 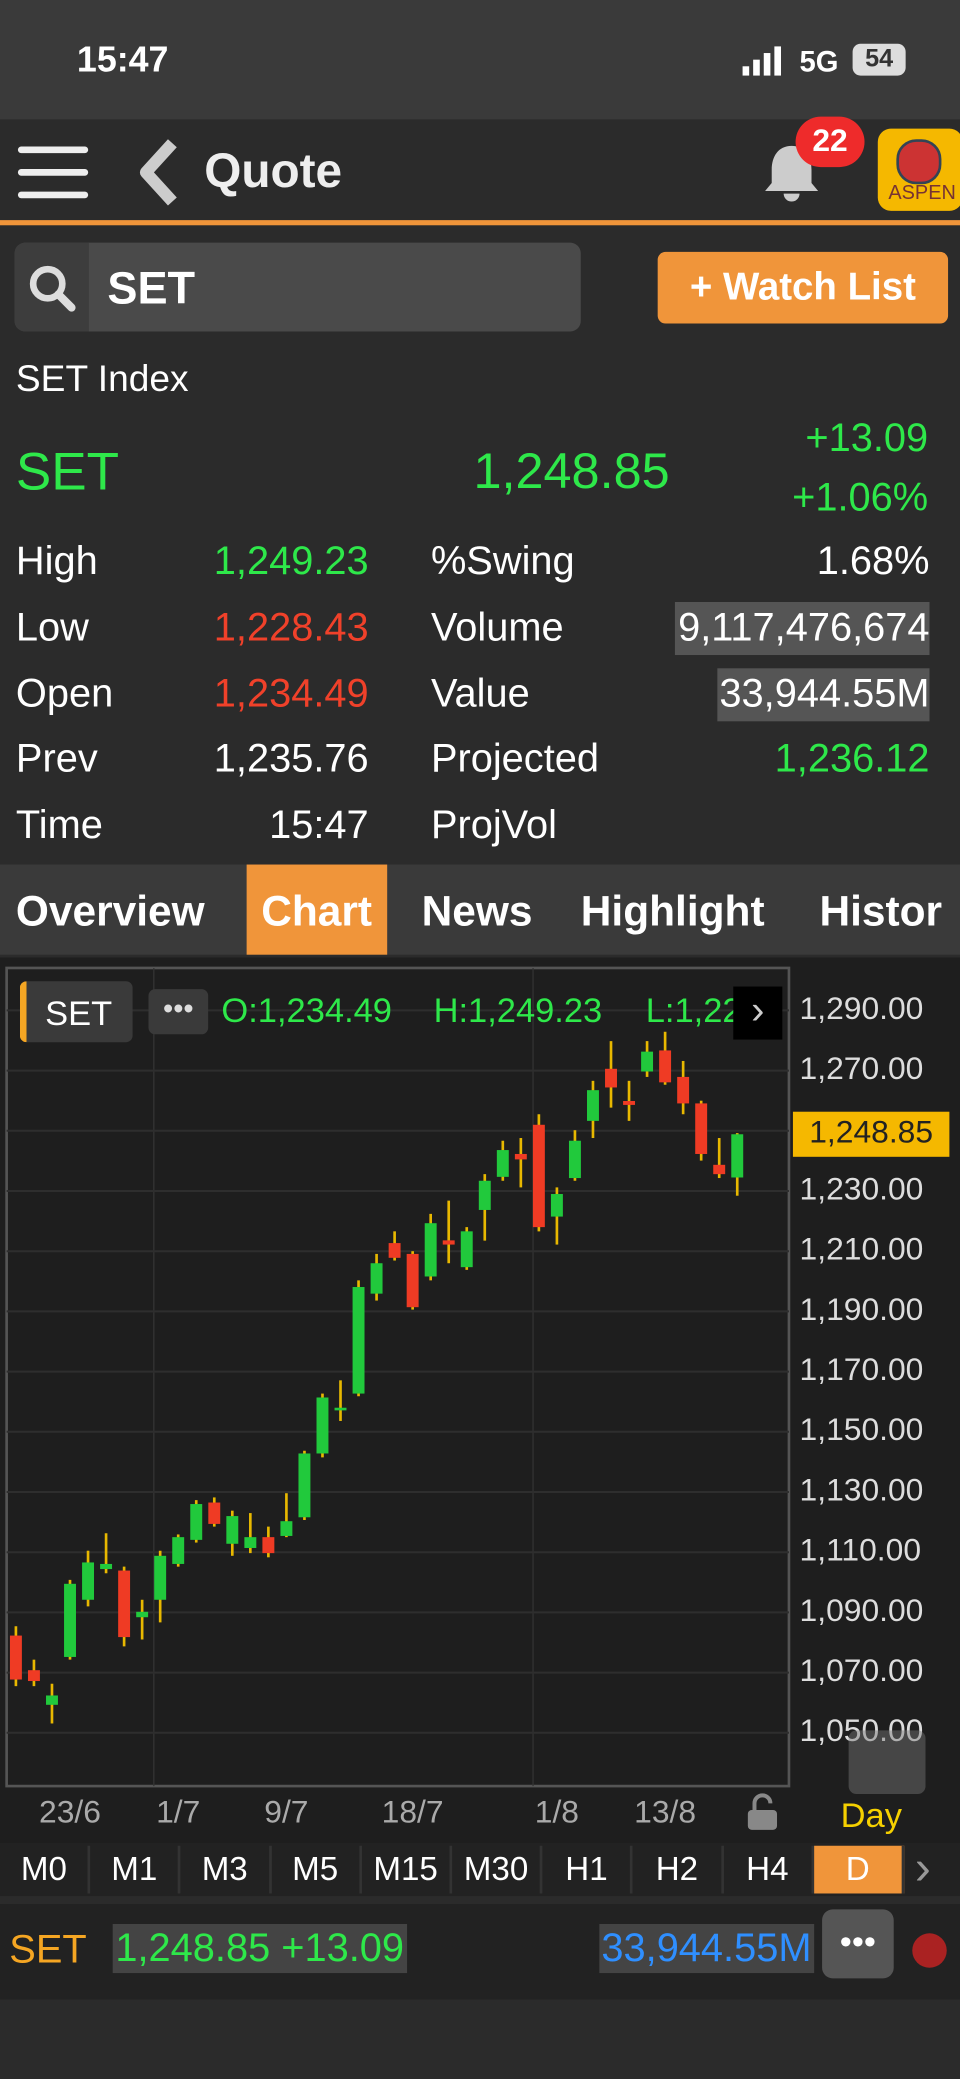 What do you see at coordinates (922, 1867) in the screenshot?
I see `timeframe-next: ›` at bounding box center [922, 1867].